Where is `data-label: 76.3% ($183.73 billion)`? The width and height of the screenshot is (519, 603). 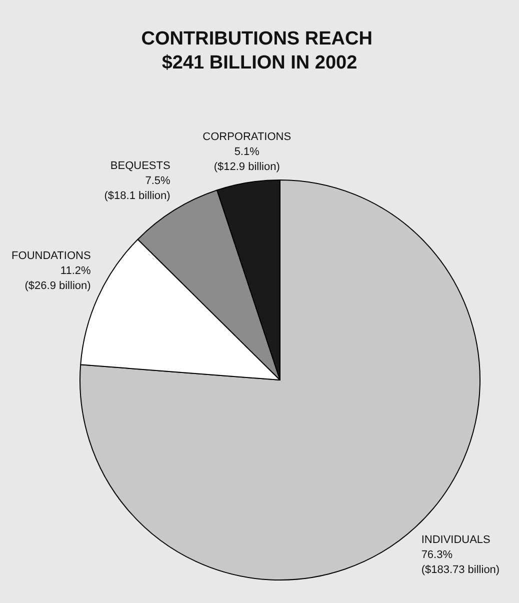
data-label: 76.3% ($183.73 billion) is located at coordinates (460, 562).